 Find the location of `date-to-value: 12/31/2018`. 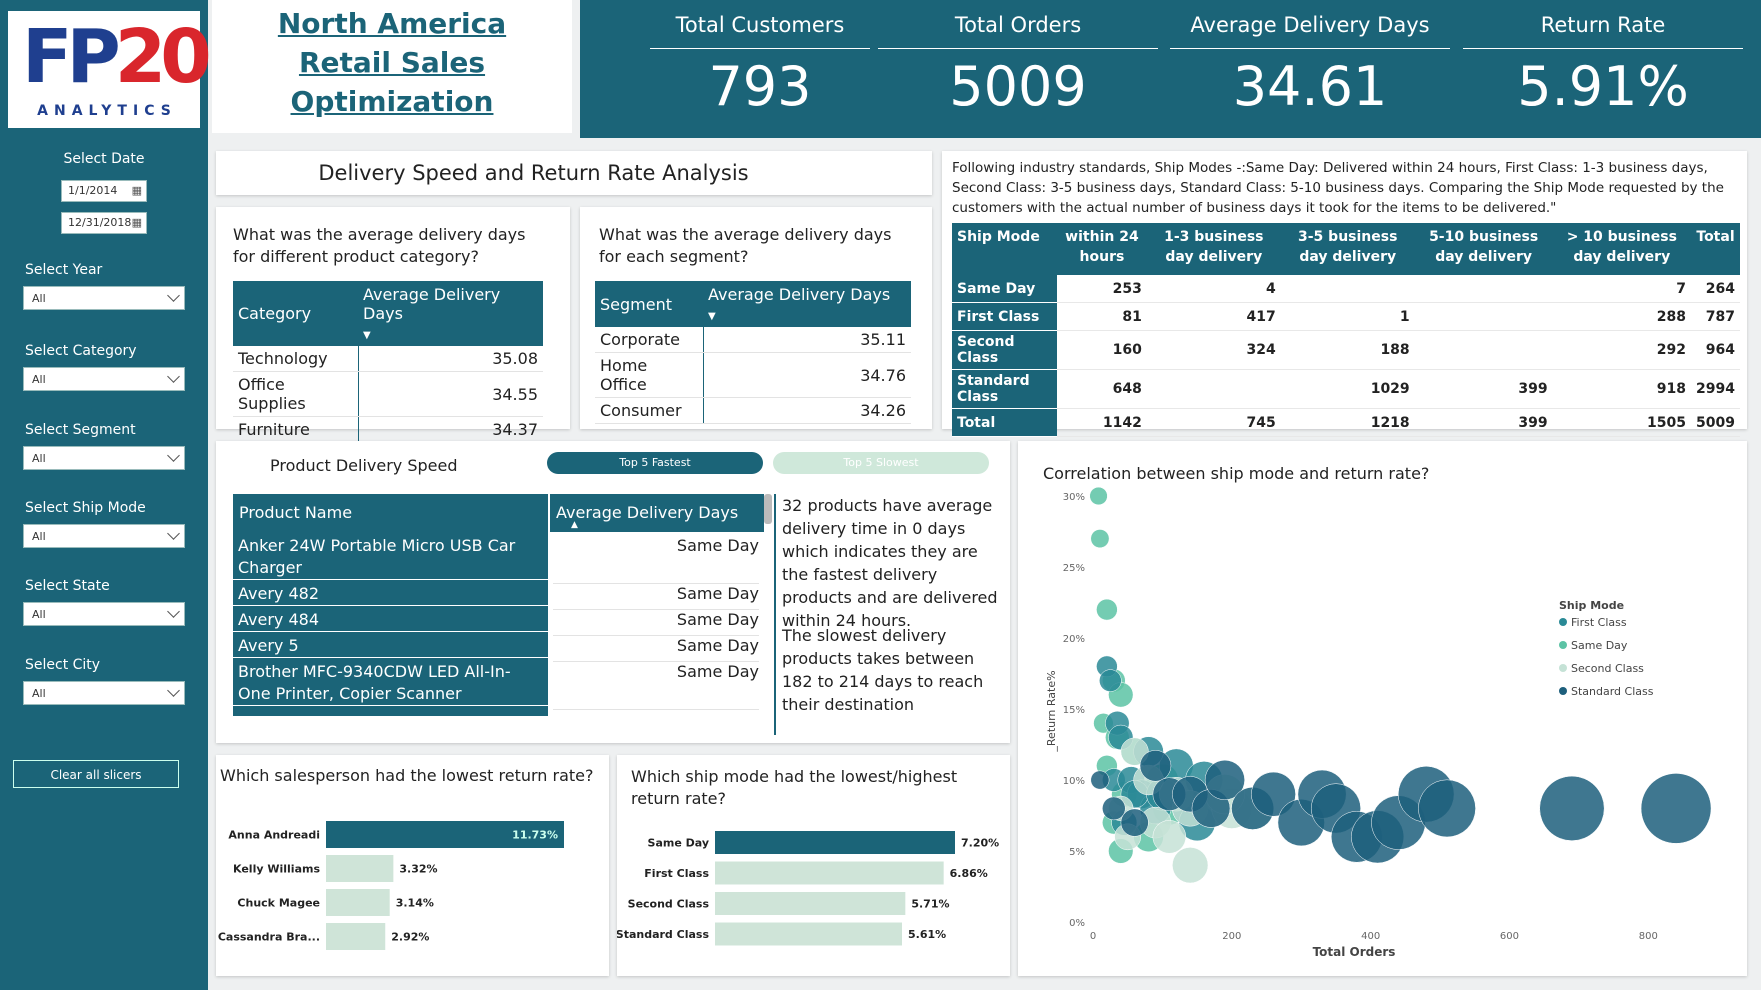

date-to-value: 12/31/2018 is located at coordinates (100, 222).